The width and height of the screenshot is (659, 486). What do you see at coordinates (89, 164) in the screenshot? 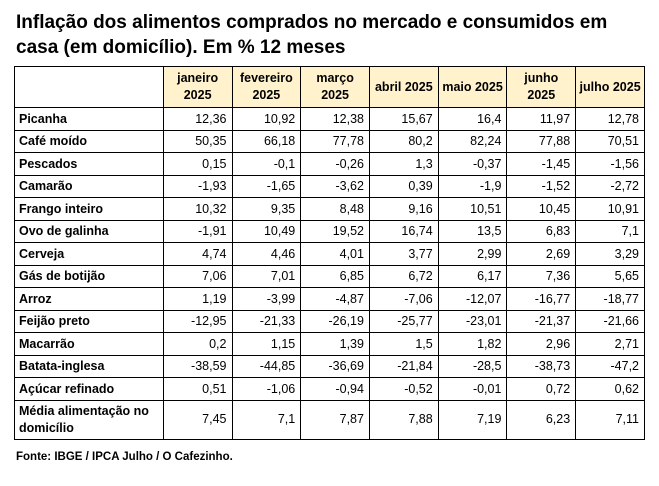
I see `row-label: Pescados` at bounding box center [89, 164].